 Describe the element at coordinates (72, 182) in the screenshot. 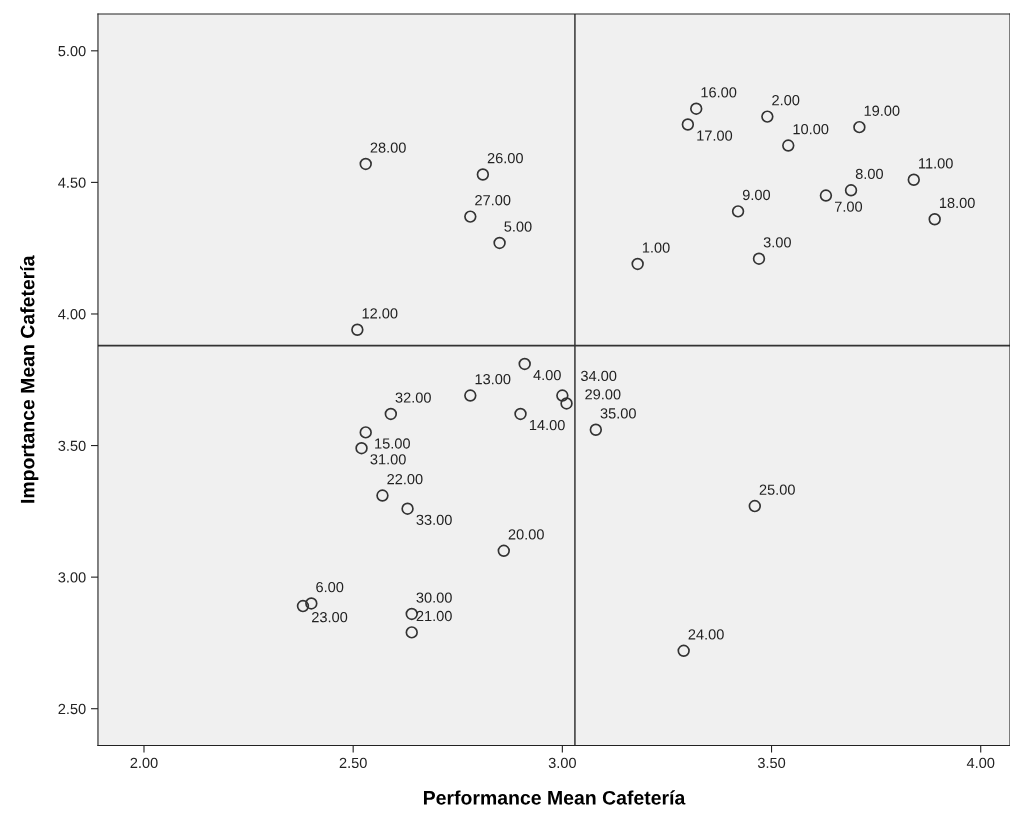

I see `y-tick-label: 4.50` at that location.